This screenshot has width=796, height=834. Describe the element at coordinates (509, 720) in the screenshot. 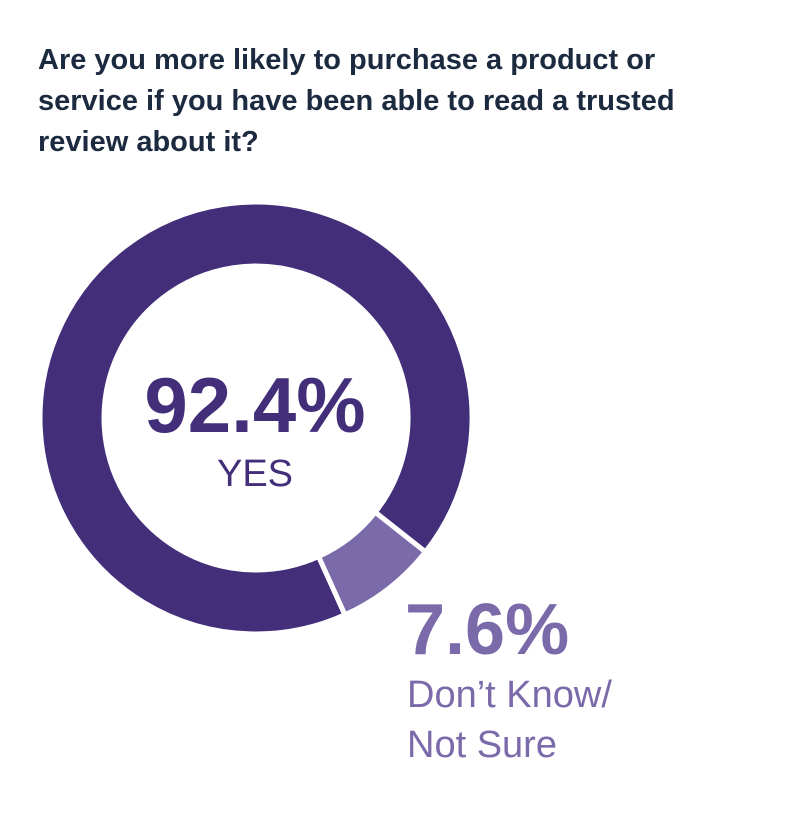

I see `dont-know-category-label: Don’t Know/ Not Sure` at that location.